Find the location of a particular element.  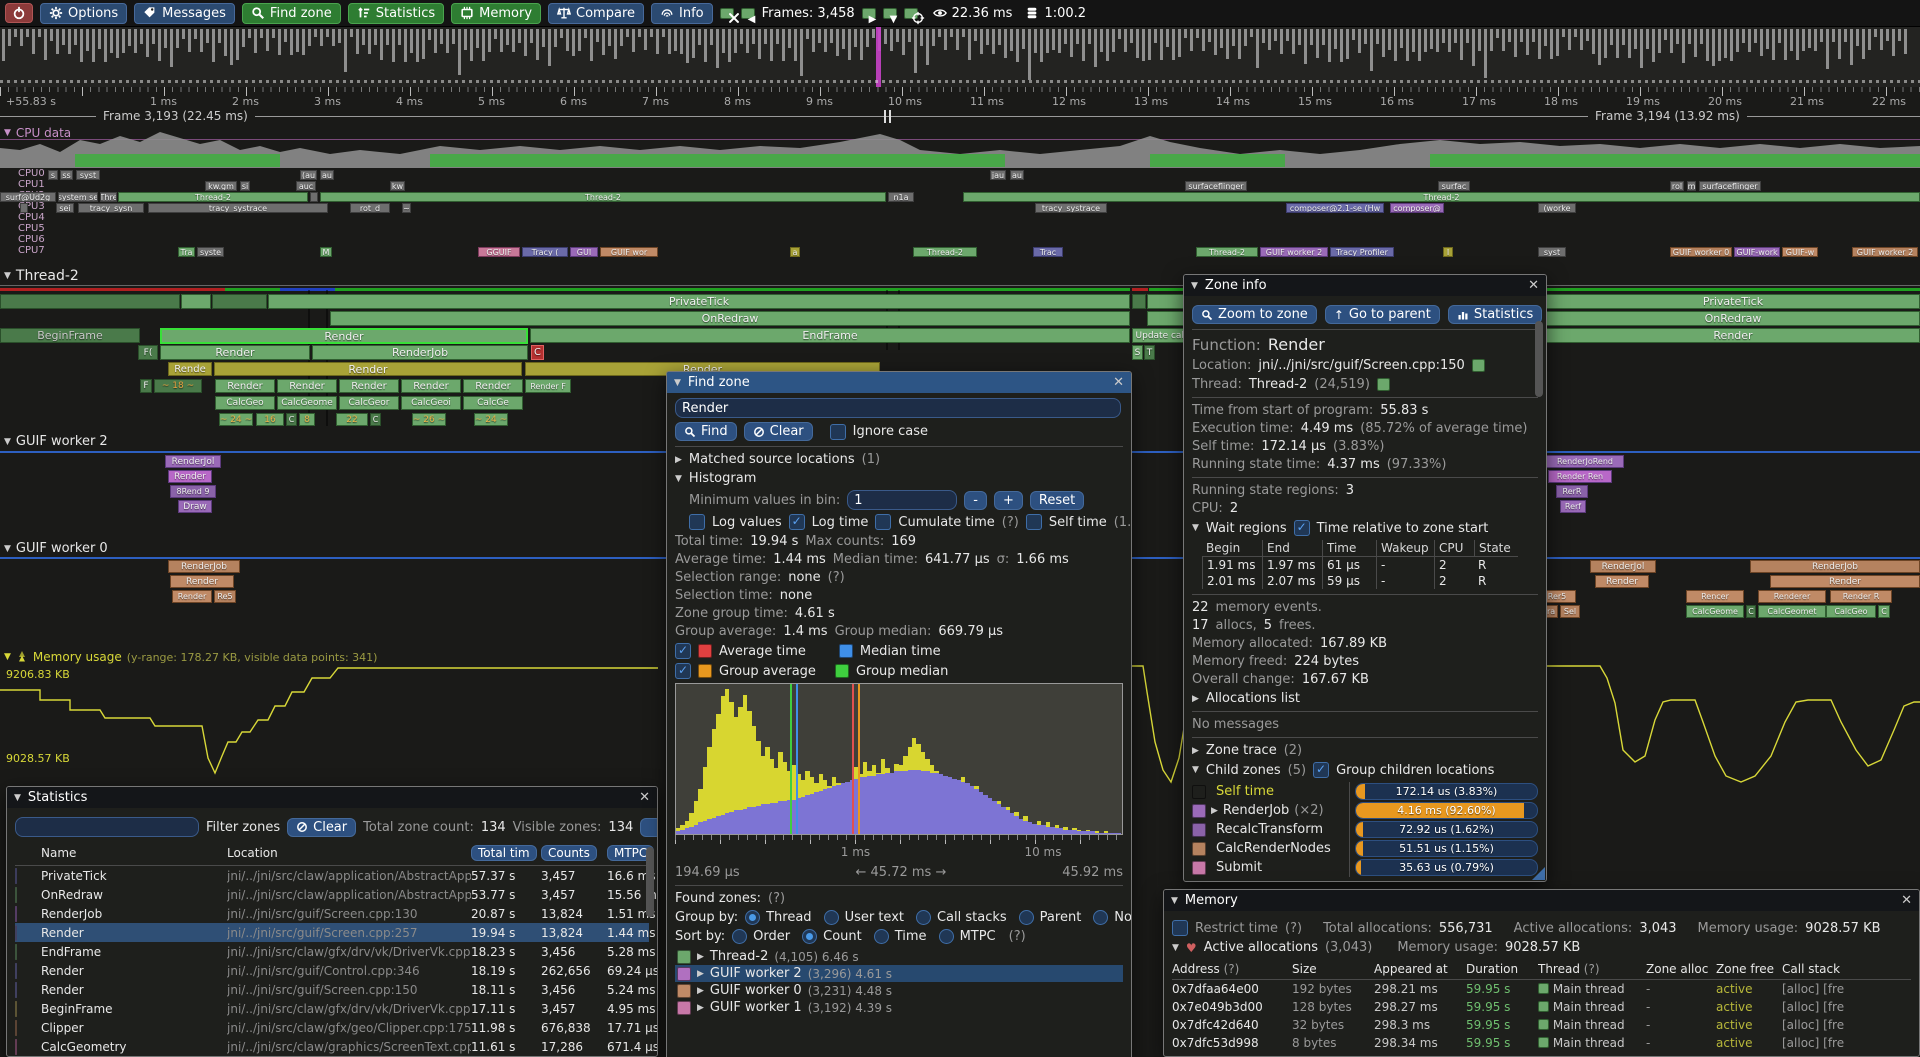

column-duration: Duration is located at coordinates (1492, 969).